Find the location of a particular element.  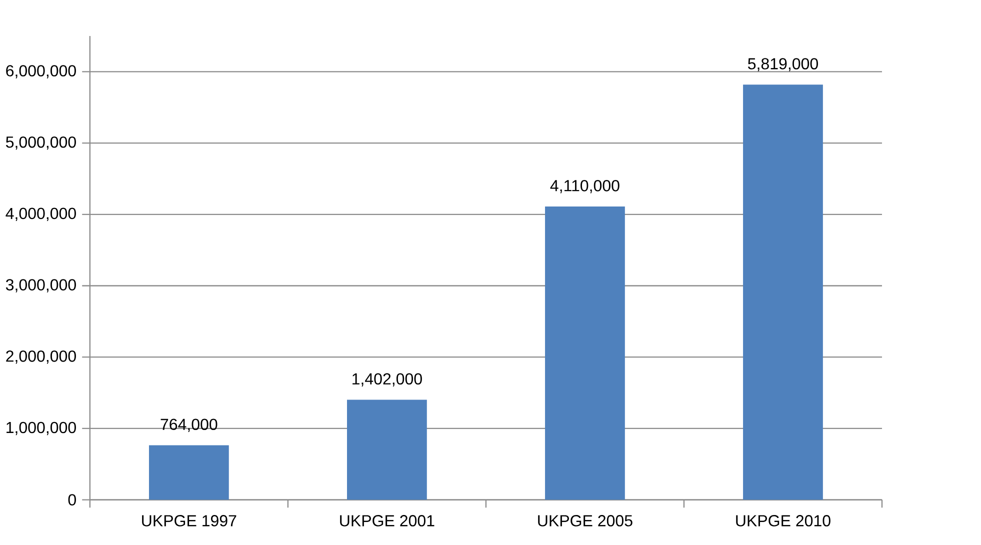

x-tick-label: UKPGE 2010 is located at coordinates (783, 521).